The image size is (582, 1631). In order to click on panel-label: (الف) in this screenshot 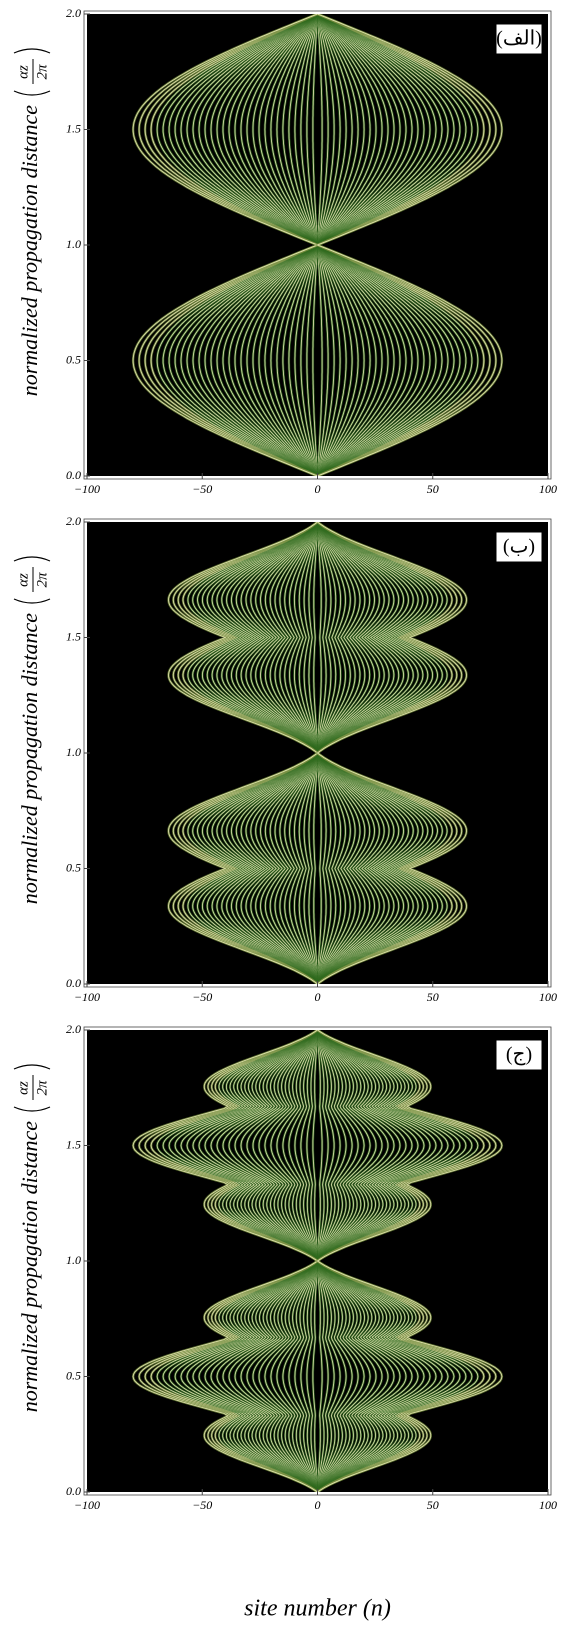, I will do `click(519, 39)`.